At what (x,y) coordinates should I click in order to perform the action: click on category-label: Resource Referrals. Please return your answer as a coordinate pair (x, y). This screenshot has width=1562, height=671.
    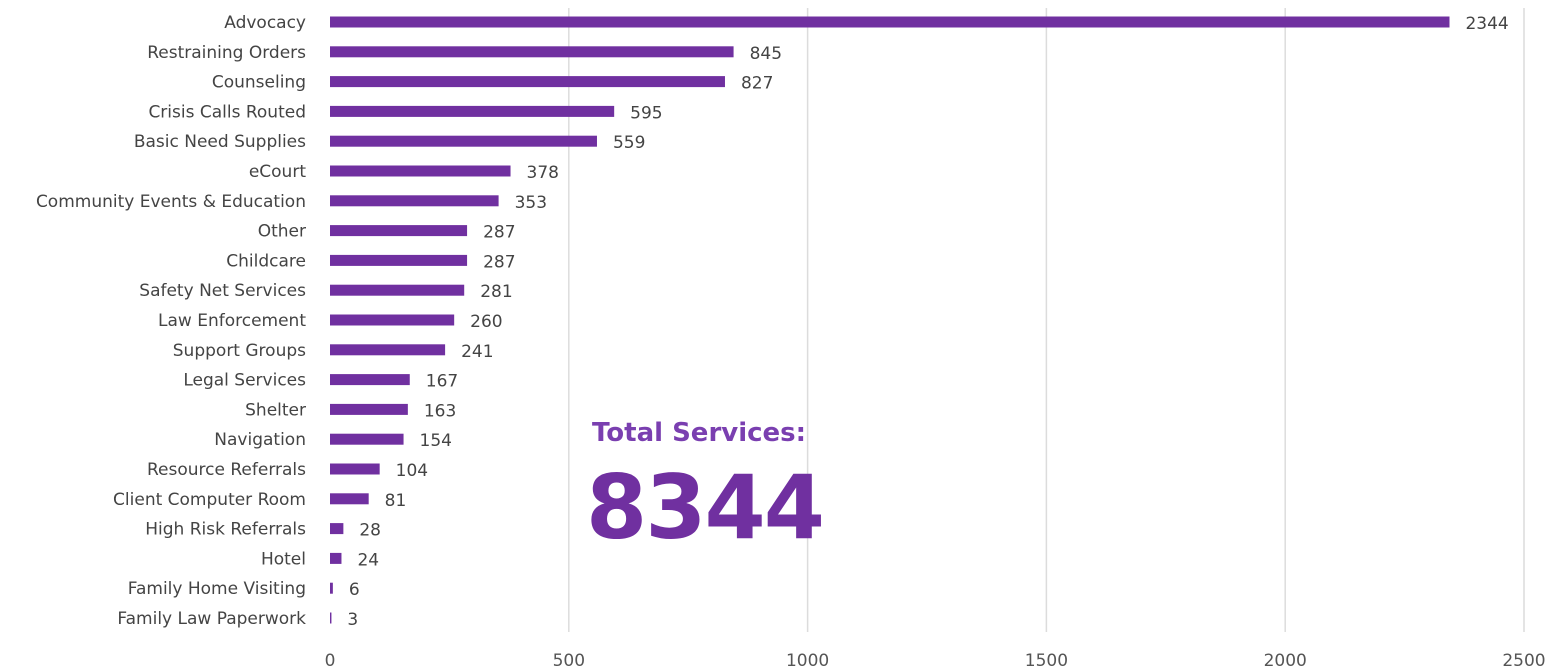
    Looking at the image, I should click on (226, 470).